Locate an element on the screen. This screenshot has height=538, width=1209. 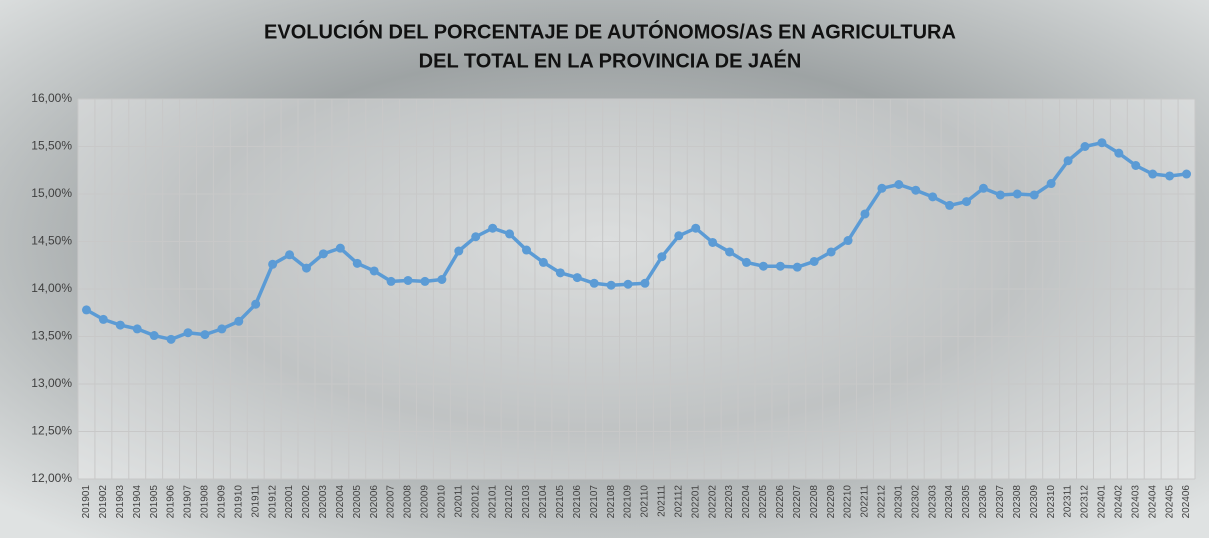
x-tick-label: 202307 is located at coordinates (1000, 502).